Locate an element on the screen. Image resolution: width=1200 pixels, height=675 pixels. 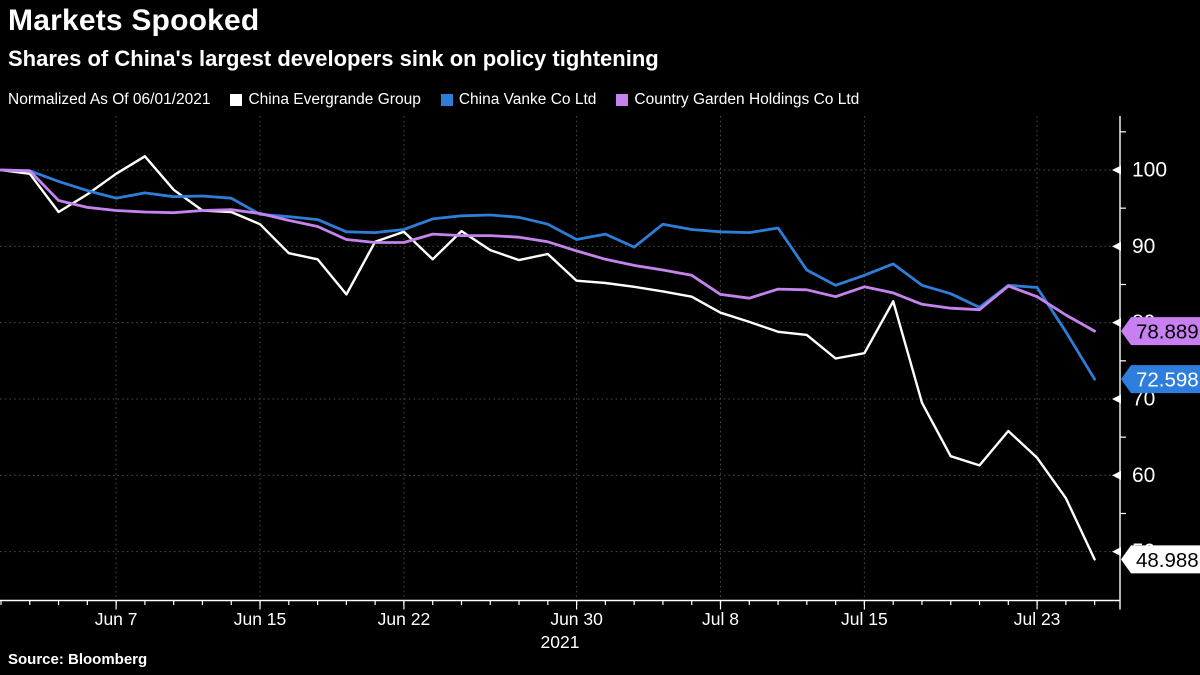
source-credit: Source: Bloomberg is located at coordinates (78, 659).